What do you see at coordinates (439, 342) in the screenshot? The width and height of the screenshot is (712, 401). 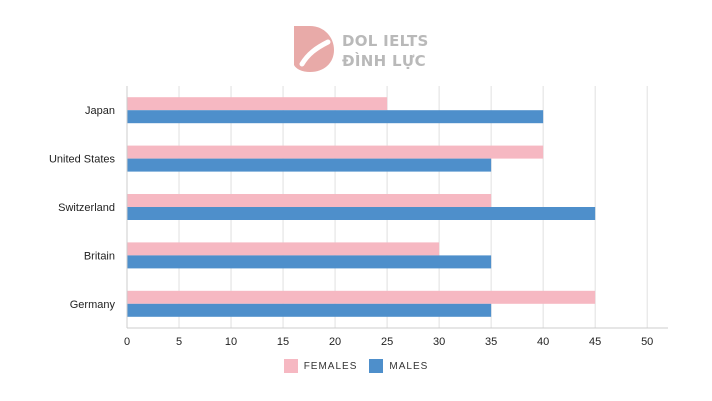 I see `x-tick-label-30: 30` at bounding box center [439, 342].